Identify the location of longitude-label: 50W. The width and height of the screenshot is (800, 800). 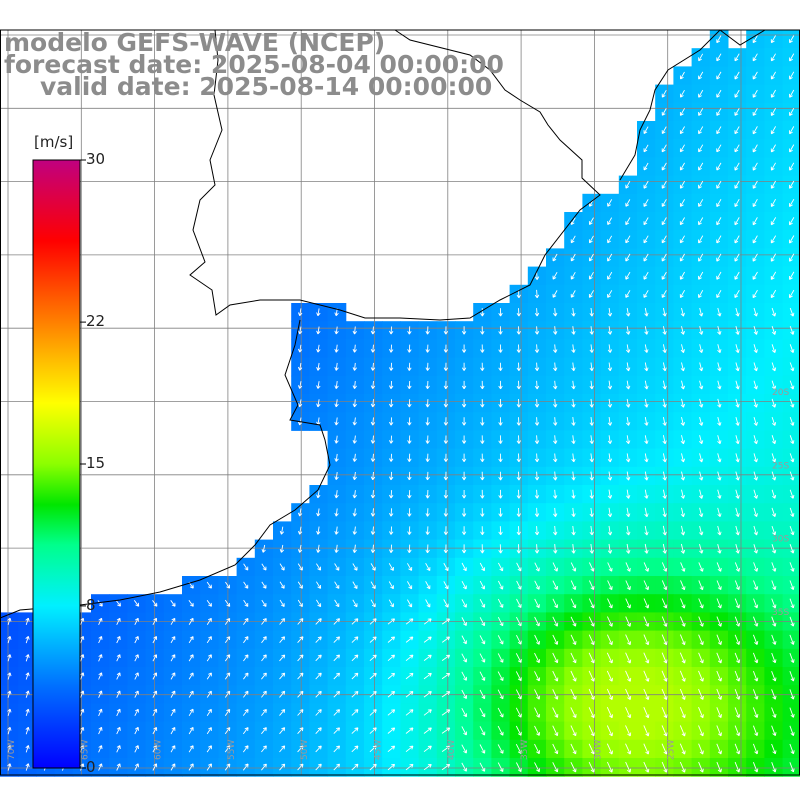
(305, 750).